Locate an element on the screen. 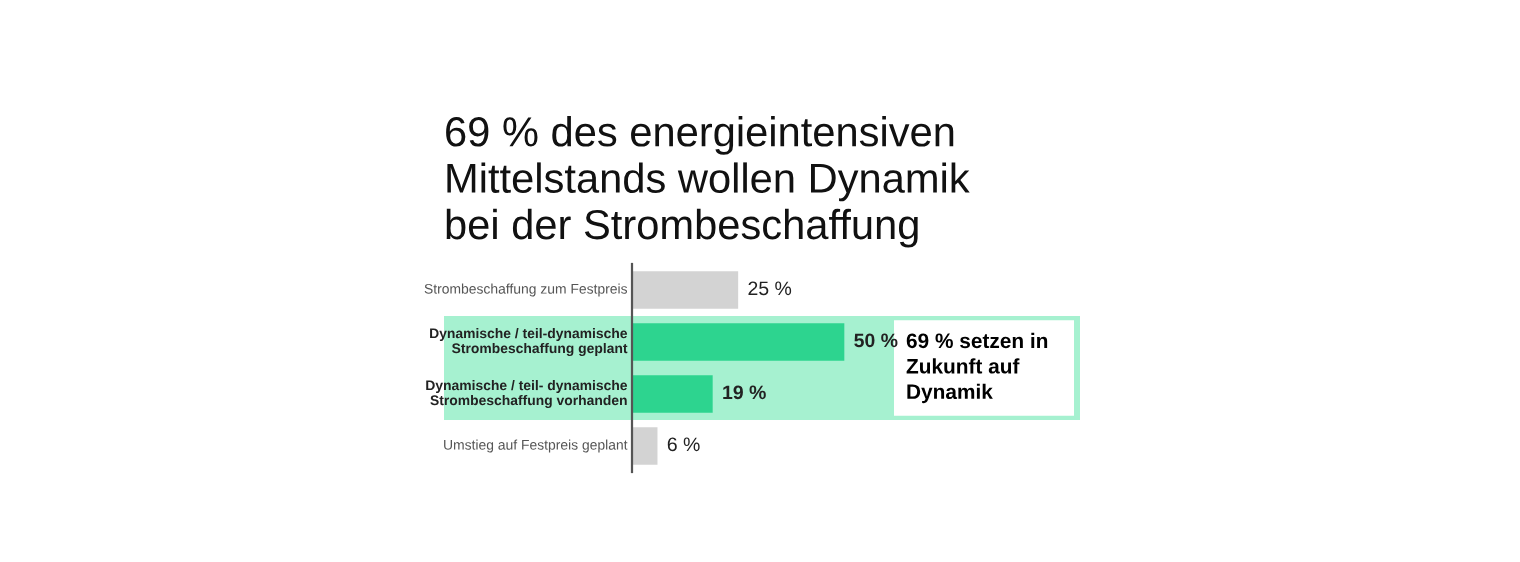 The width and height of the screenshot is (1520, 562). data-label: 50 % is located at coordinates (876, 340).